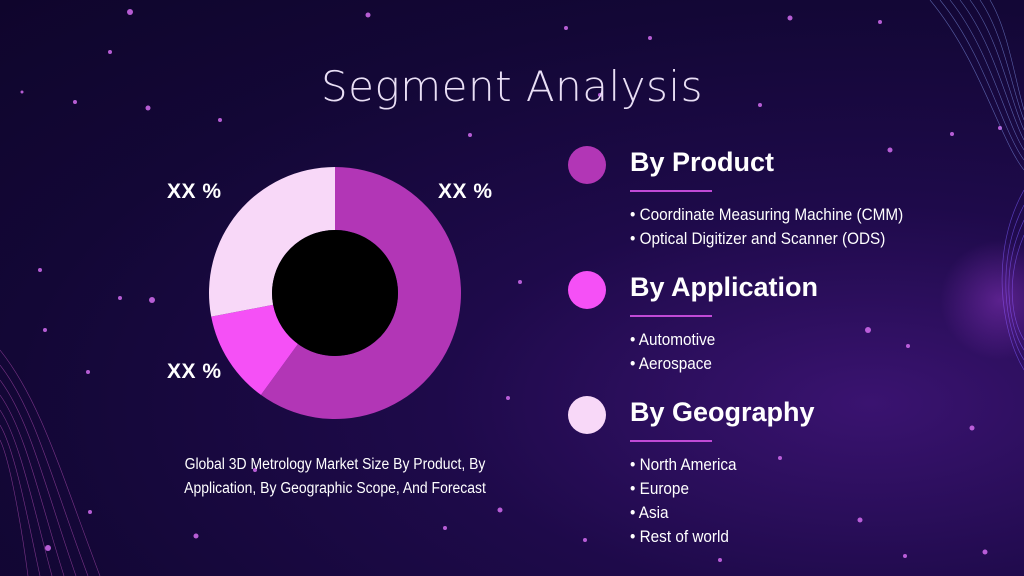  Describe the element at coordinates (194, 371) in the screenshot. I see `data-label-application: XX %` at that location.